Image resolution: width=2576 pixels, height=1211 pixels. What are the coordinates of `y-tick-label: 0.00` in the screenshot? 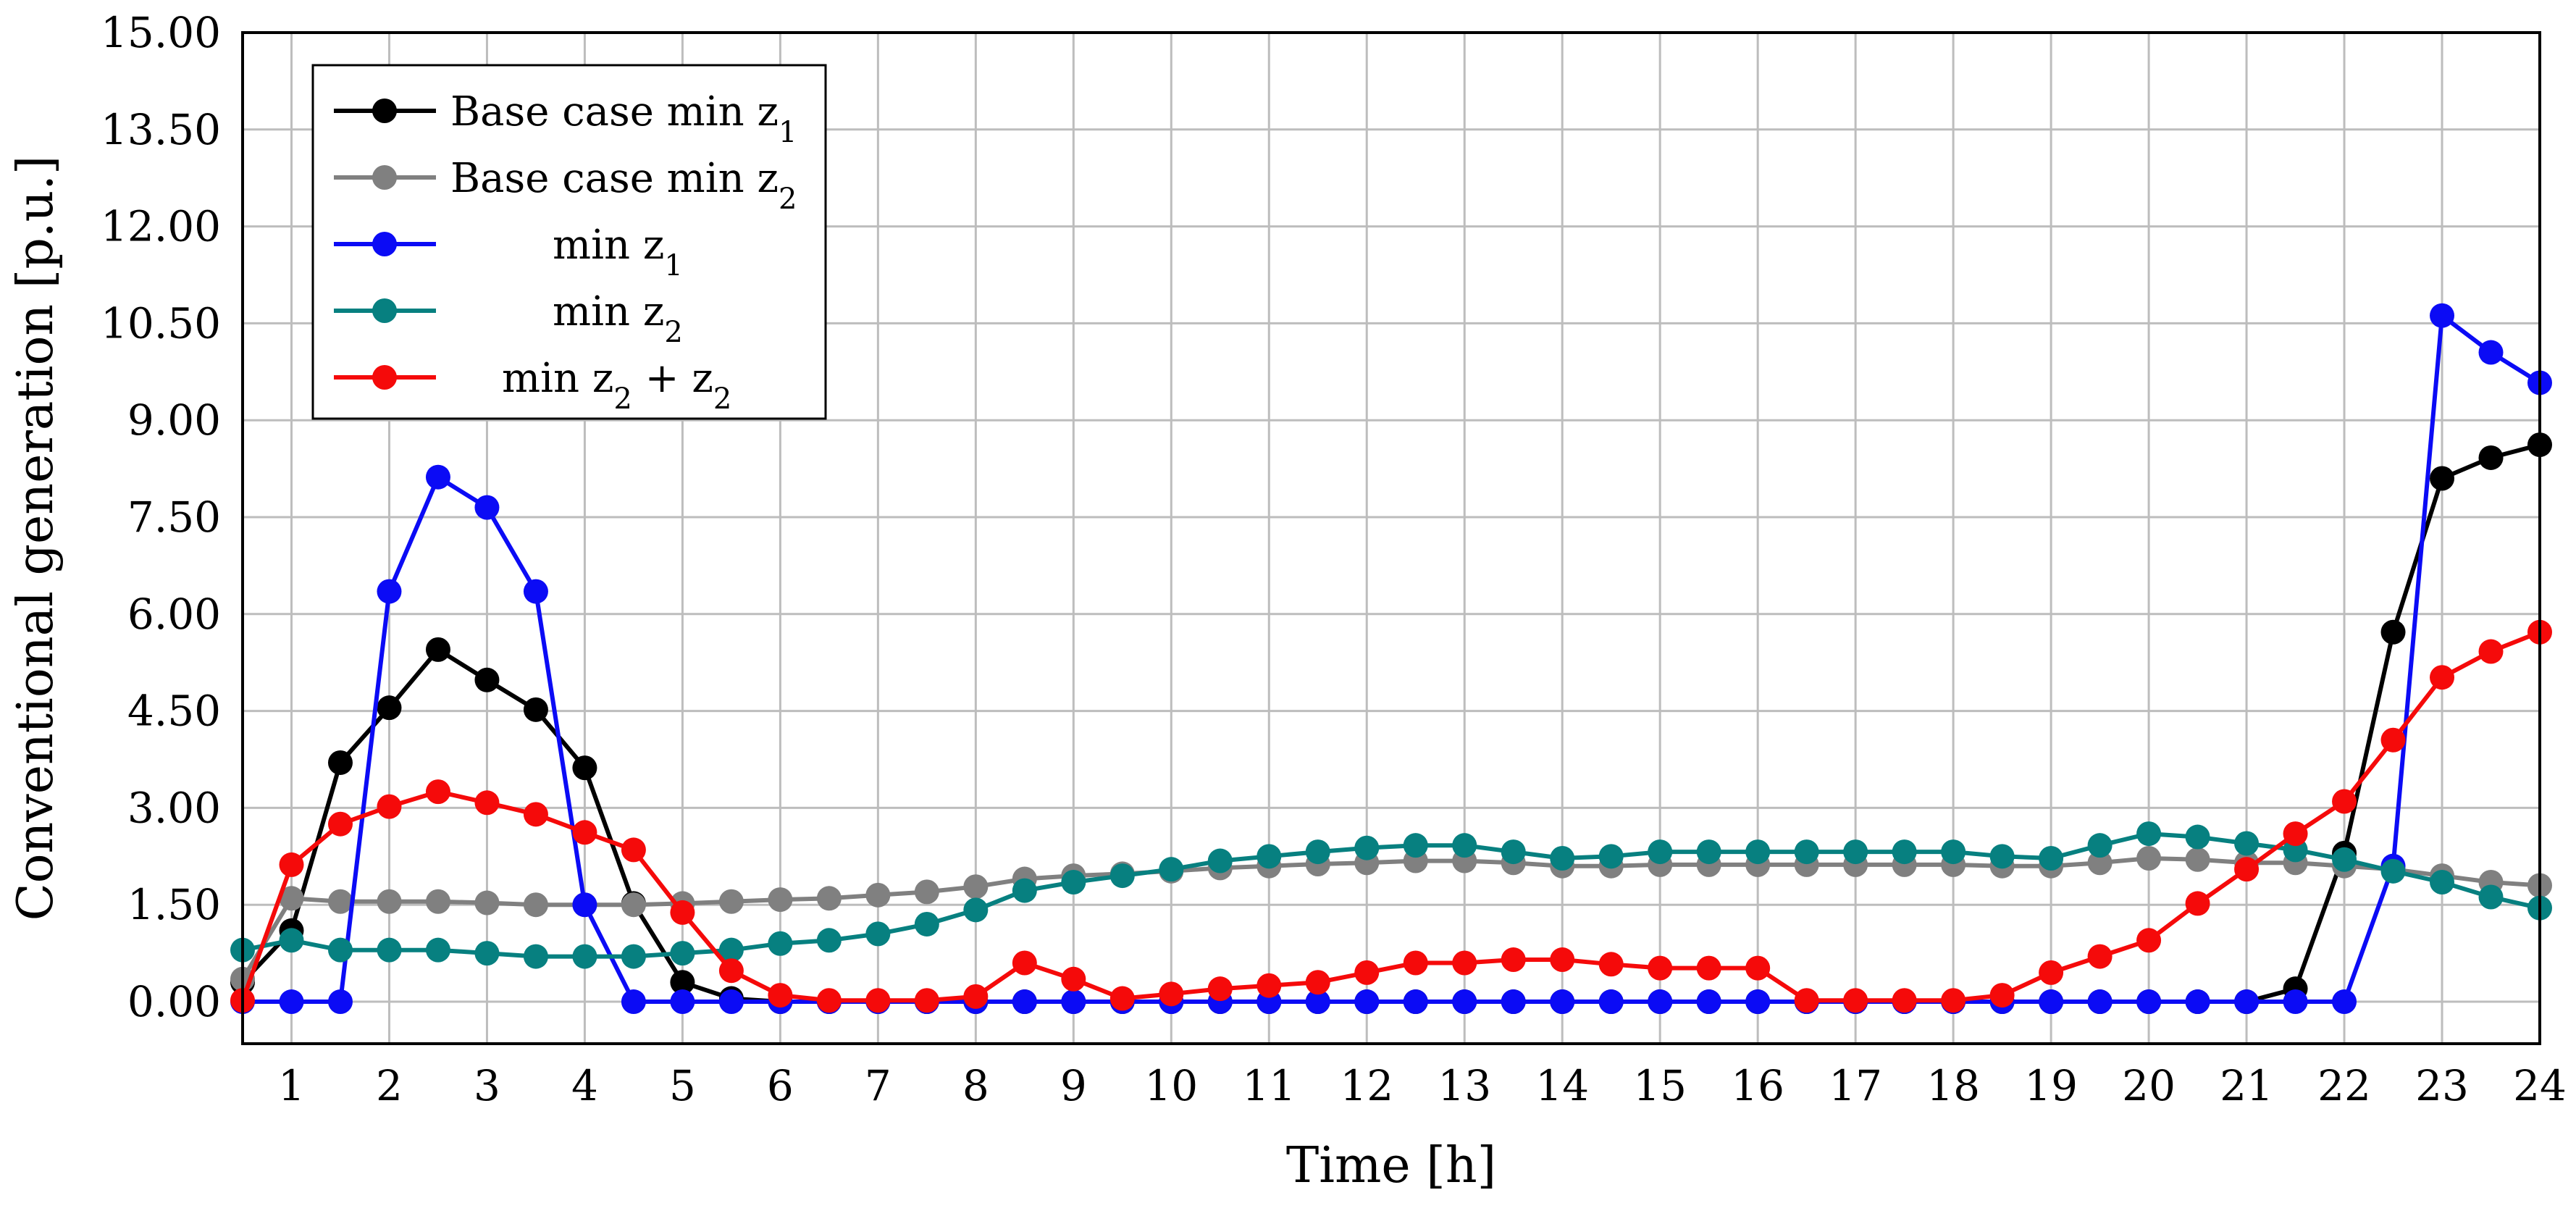 It's located at (174, 1002).